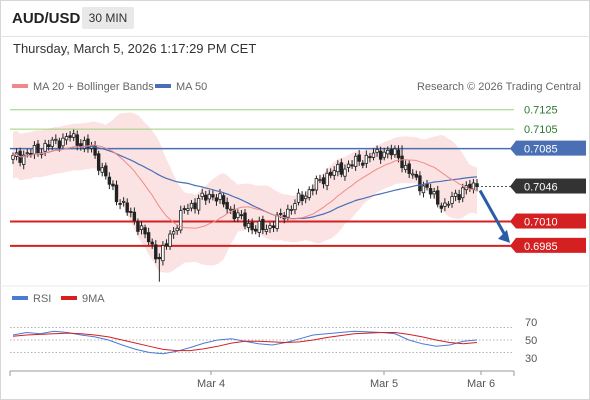 The image size is (590, 400). Describe the element at coordinates (541, 111) in the screenshot. I see `level-value: 0.7125` at that location.